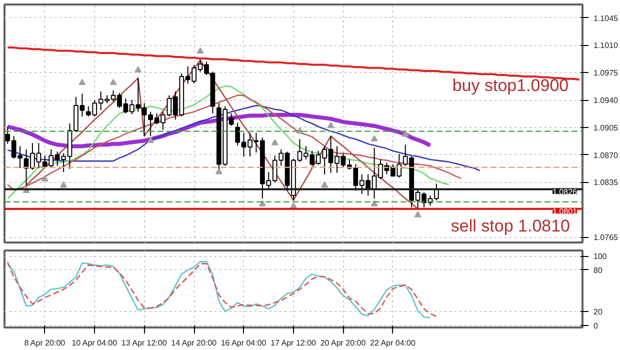  I want to click on x-tick-label: 14 Apr 20:00, so click(194, 343).